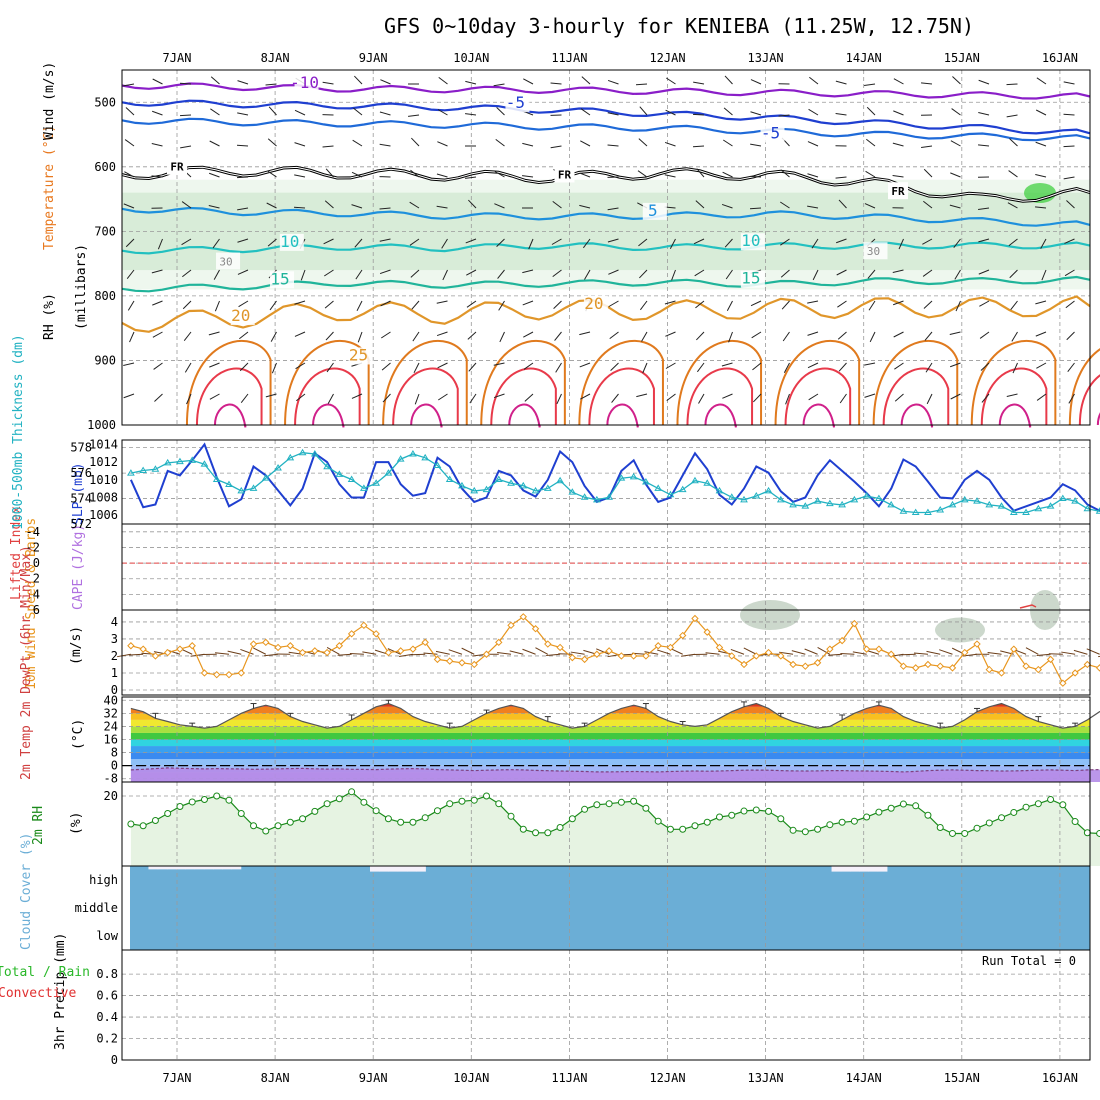 The image size is (1100, 1100). What do you see at coordinates (275, 1078) in the screenshot?
I see `x-tick-label-bottom: 8JAN` at bounding box center [275, 1078].